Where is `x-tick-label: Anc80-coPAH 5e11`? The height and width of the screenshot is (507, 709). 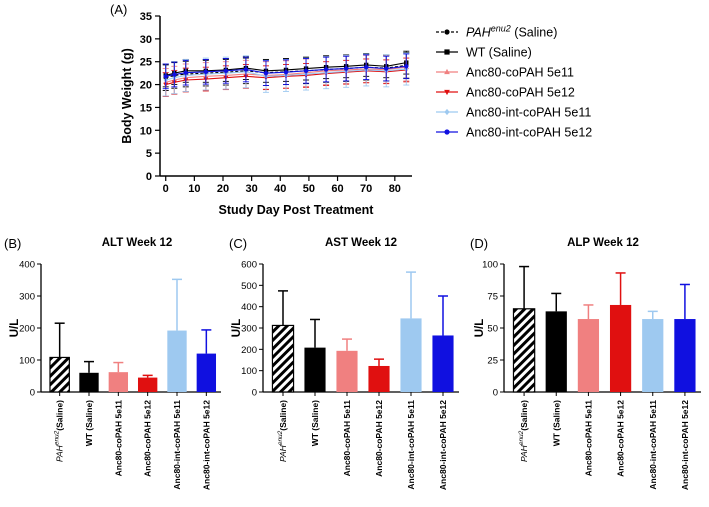 x-tick-label: Anc80-coPAH 5e11 is located at coordinates (588, 438).